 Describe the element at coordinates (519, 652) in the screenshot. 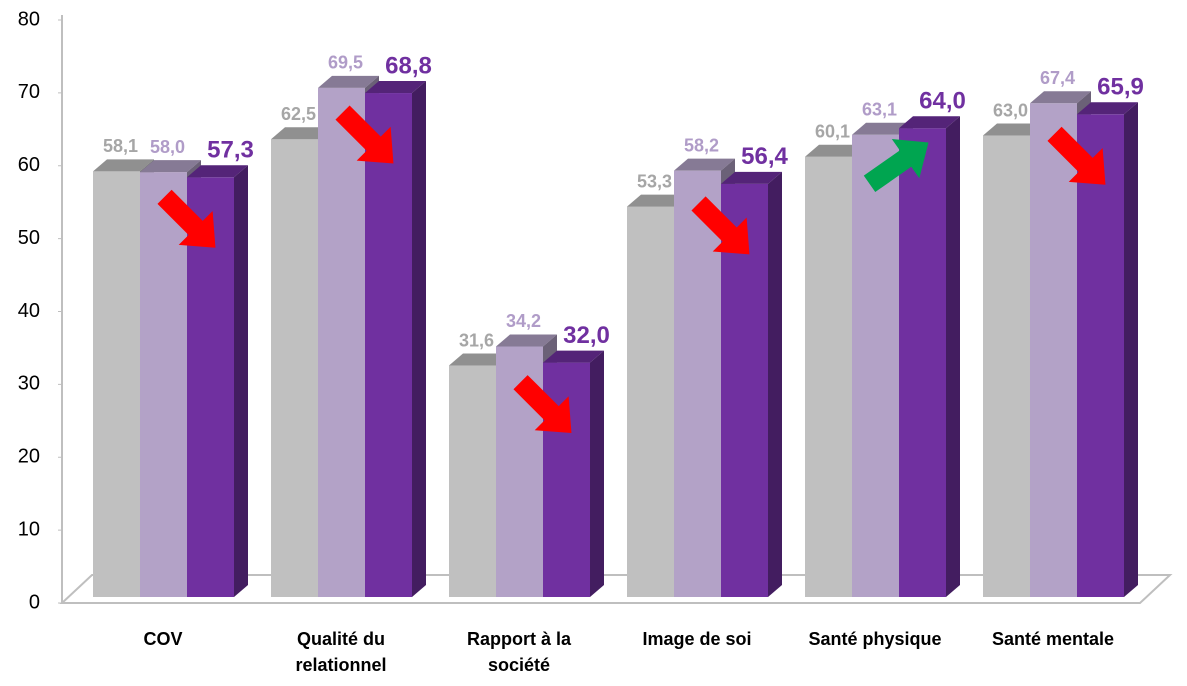

I see `x-tick-label: Rapport à la société` at that location.